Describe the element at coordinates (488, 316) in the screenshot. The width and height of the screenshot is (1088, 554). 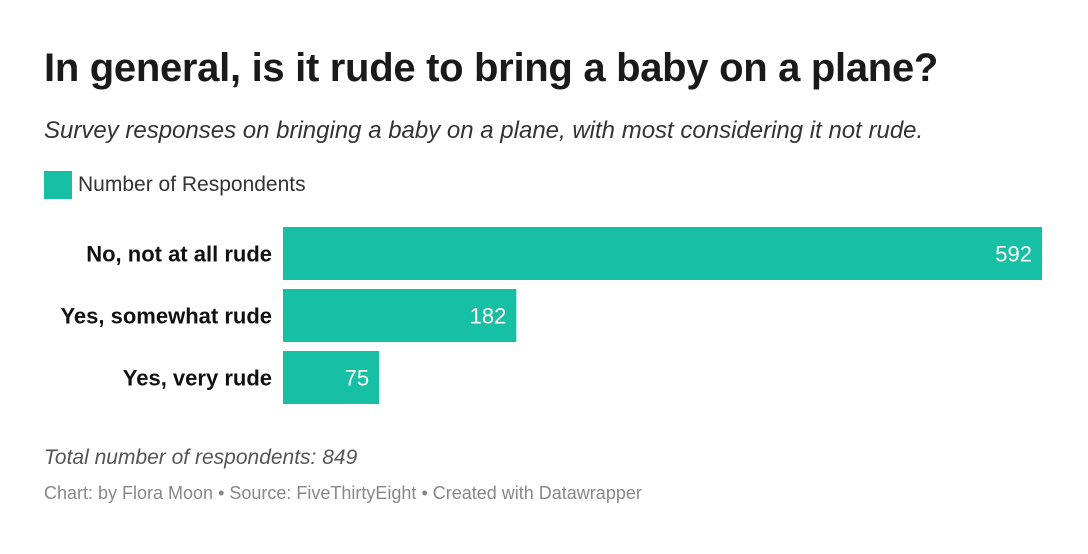
I see `value-label-2: 182` at that location.